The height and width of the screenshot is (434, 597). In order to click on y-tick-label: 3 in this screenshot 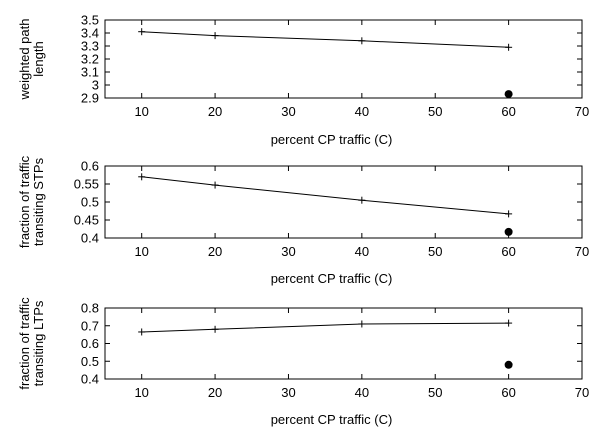, I will do `click(95, 85)`.